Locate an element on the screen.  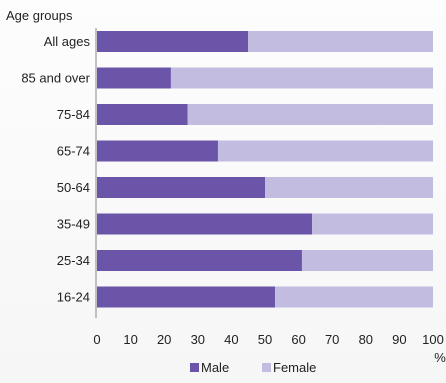
legend-label-male: Male is located at coordinates (215, 367).